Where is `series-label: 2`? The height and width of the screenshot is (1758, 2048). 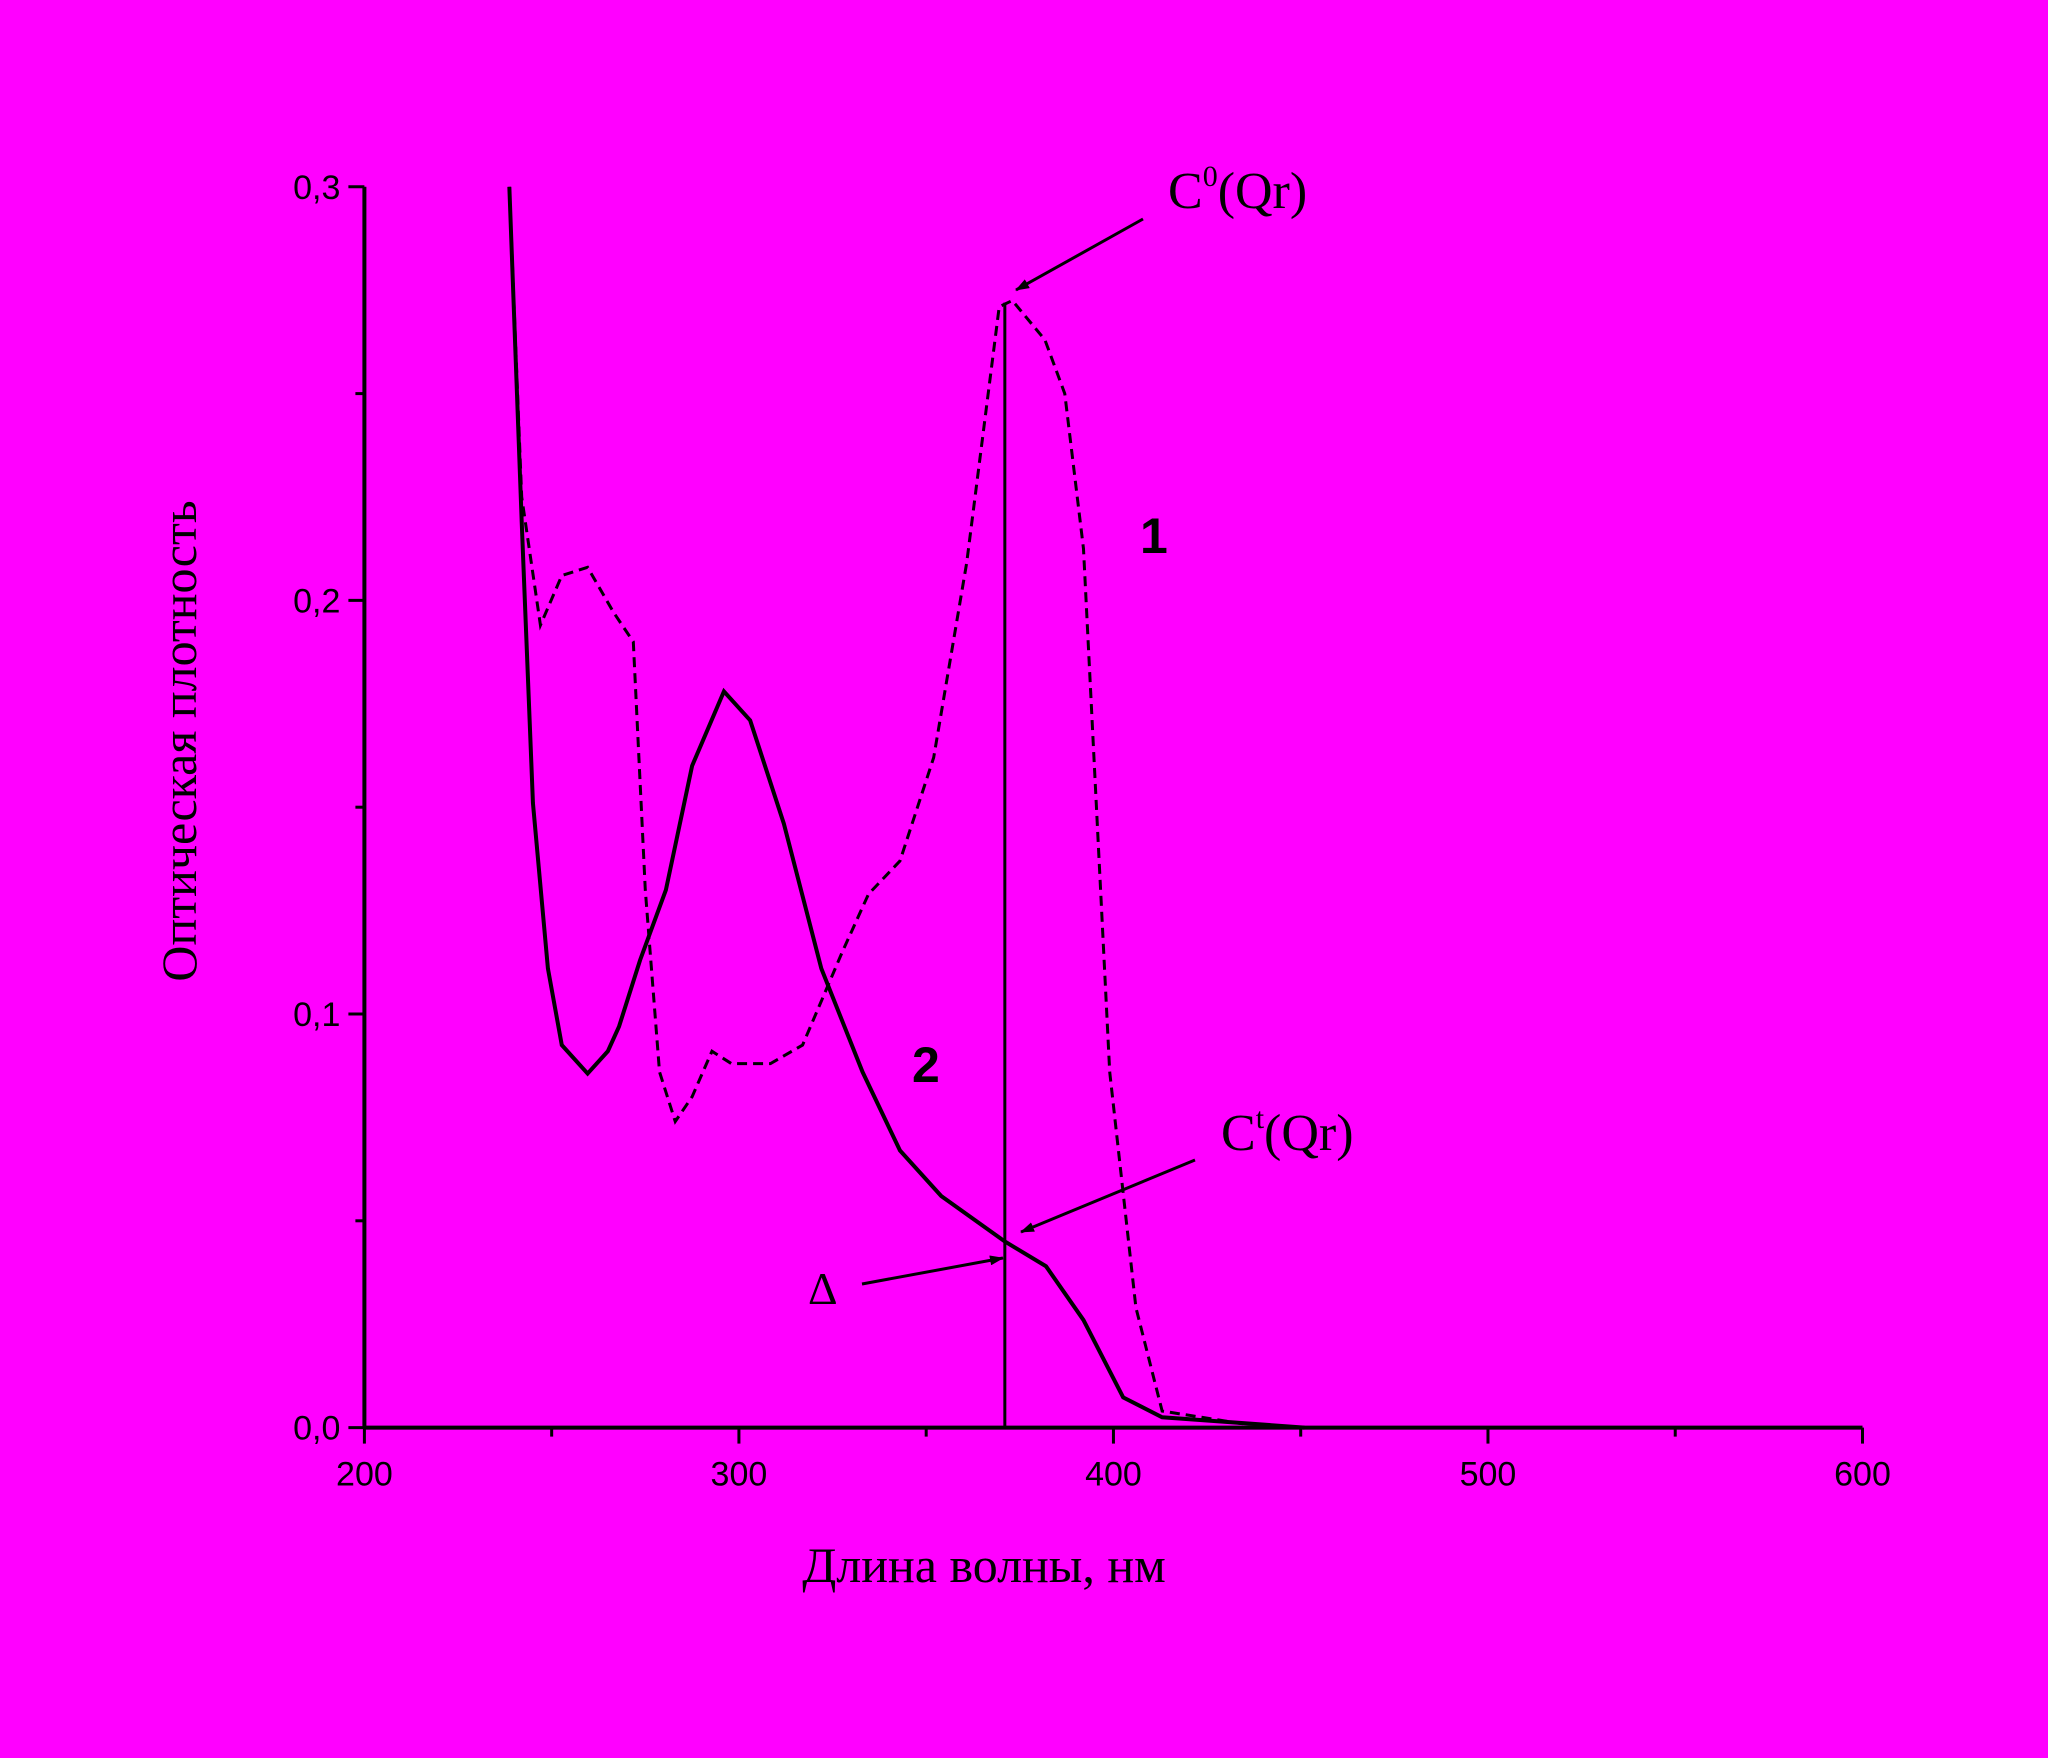 series-label: 2 is located at coordinates (926, 1065).